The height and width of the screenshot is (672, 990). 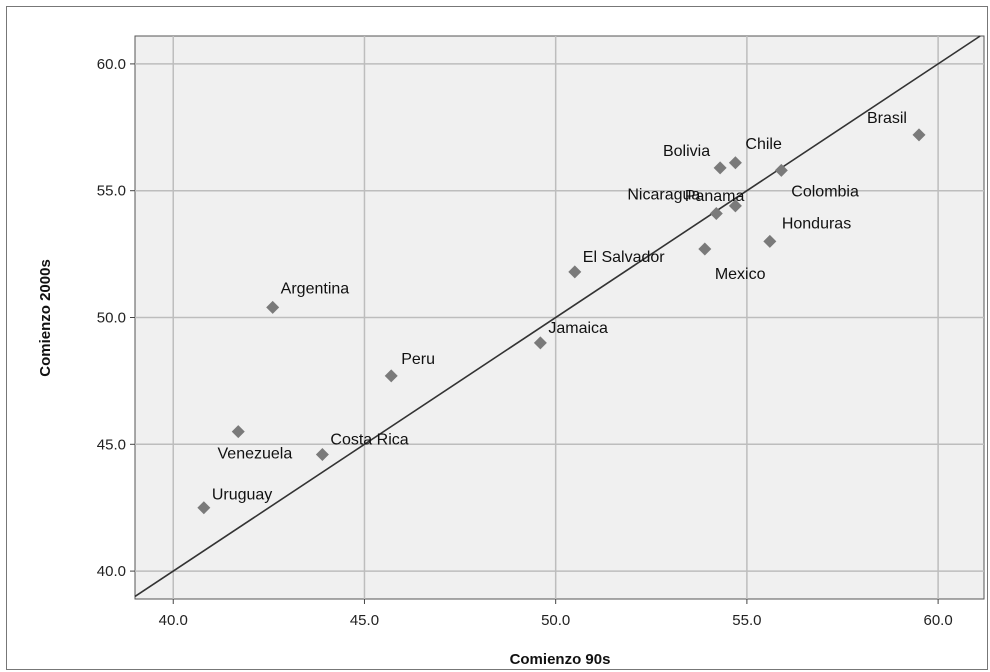 I want to click on point-label: Brasil, so click(x=887, y=118).